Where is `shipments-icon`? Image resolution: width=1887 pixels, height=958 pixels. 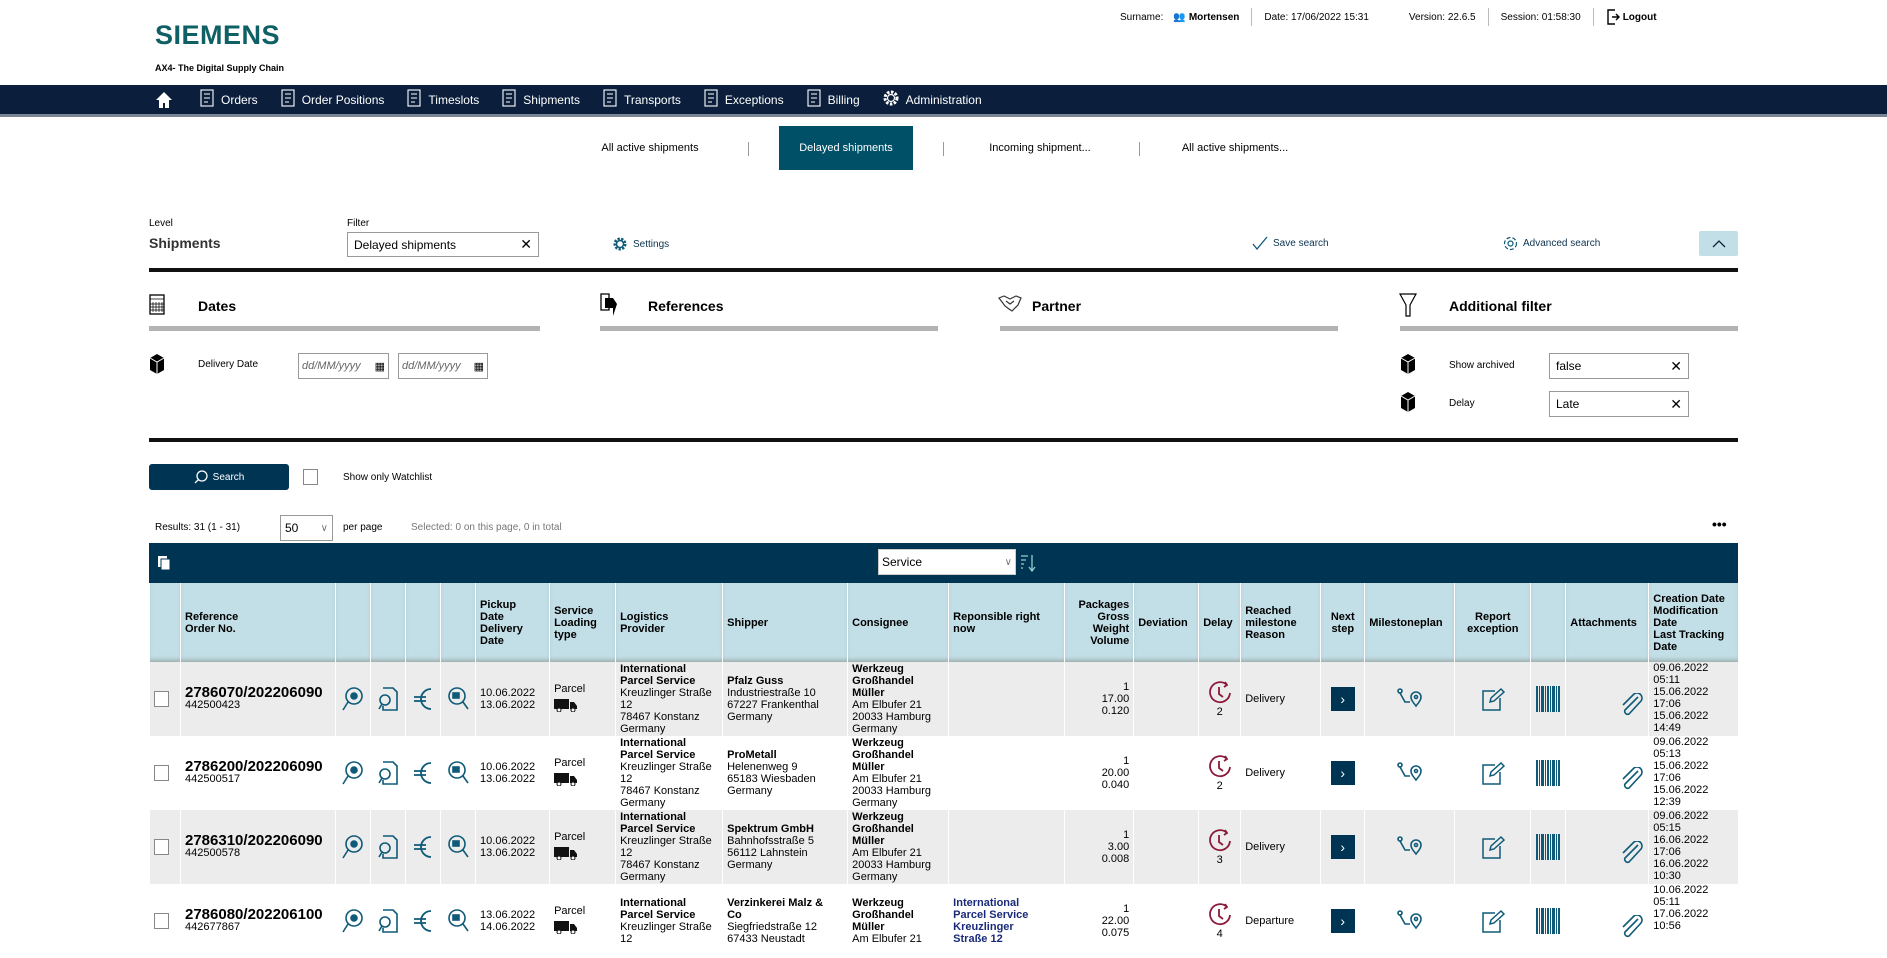 shipments-icon is located at coordinates (509, 99).